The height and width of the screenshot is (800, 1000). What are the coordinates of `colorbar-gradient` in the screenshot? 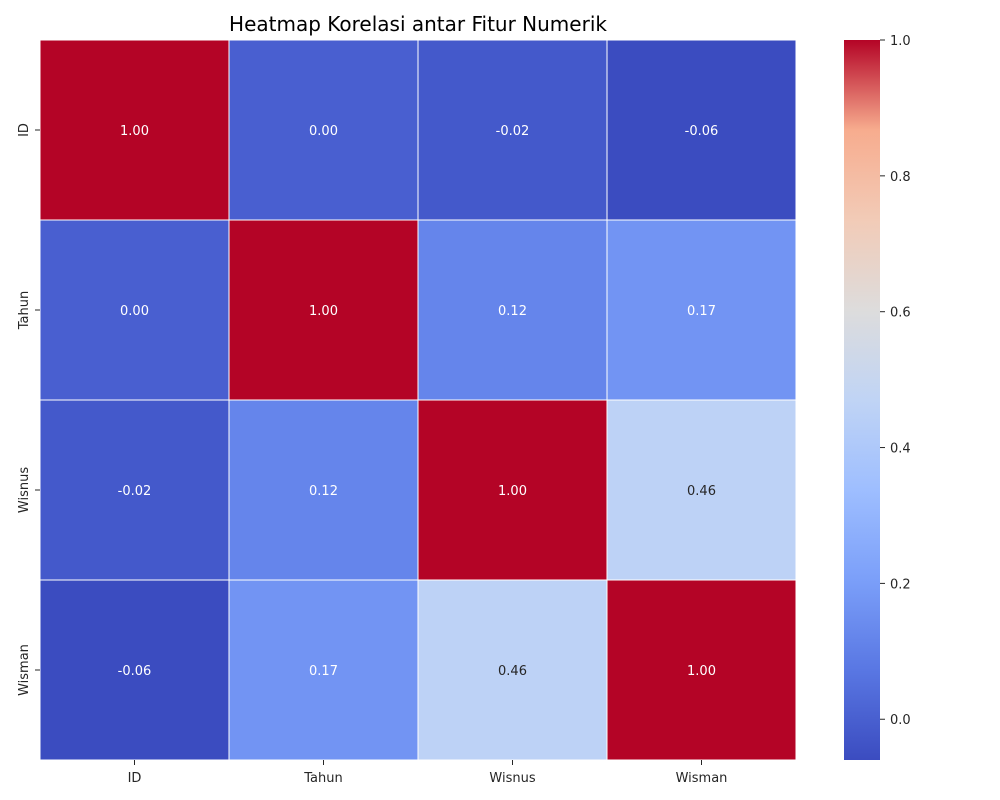 It's located at (862, 400).